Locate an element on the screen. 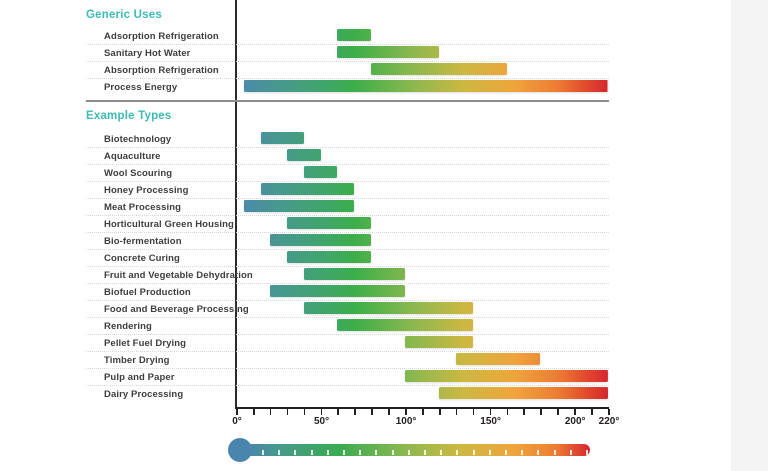  row-label: Biotechnology is located at coordinates (138, 139).